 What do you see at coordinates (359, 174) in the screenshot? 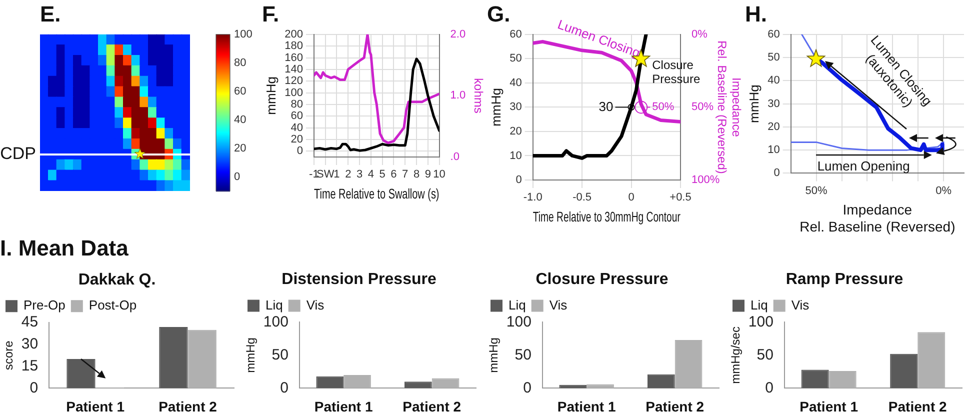
I see `x-tick-label: 3` at bounding box center [359, 174].